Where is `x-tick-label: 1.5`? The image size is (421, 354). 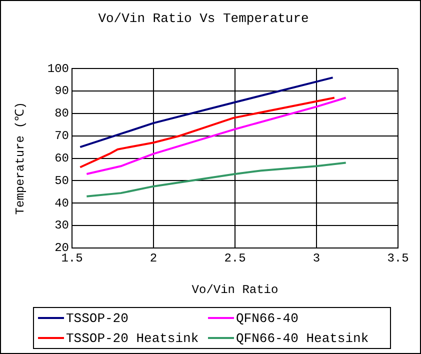
x-tick-label: 1.5 is located at coordinates (72, 258).